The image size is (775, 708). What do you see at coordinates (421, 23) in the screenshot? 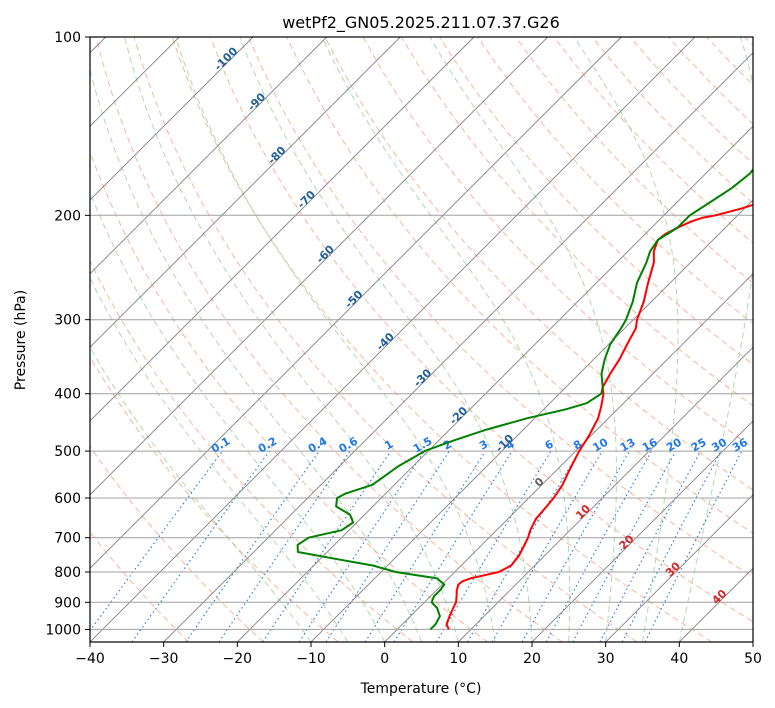
I see `chart-title: wetPf2_GN05.2025.211.07.37.G26` at bounding box center [421, 23].